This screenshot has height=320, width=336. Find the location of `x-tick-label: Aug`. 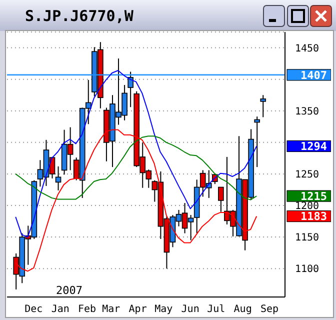

x-tick-label: Aug is located at coordinates (243, 310).